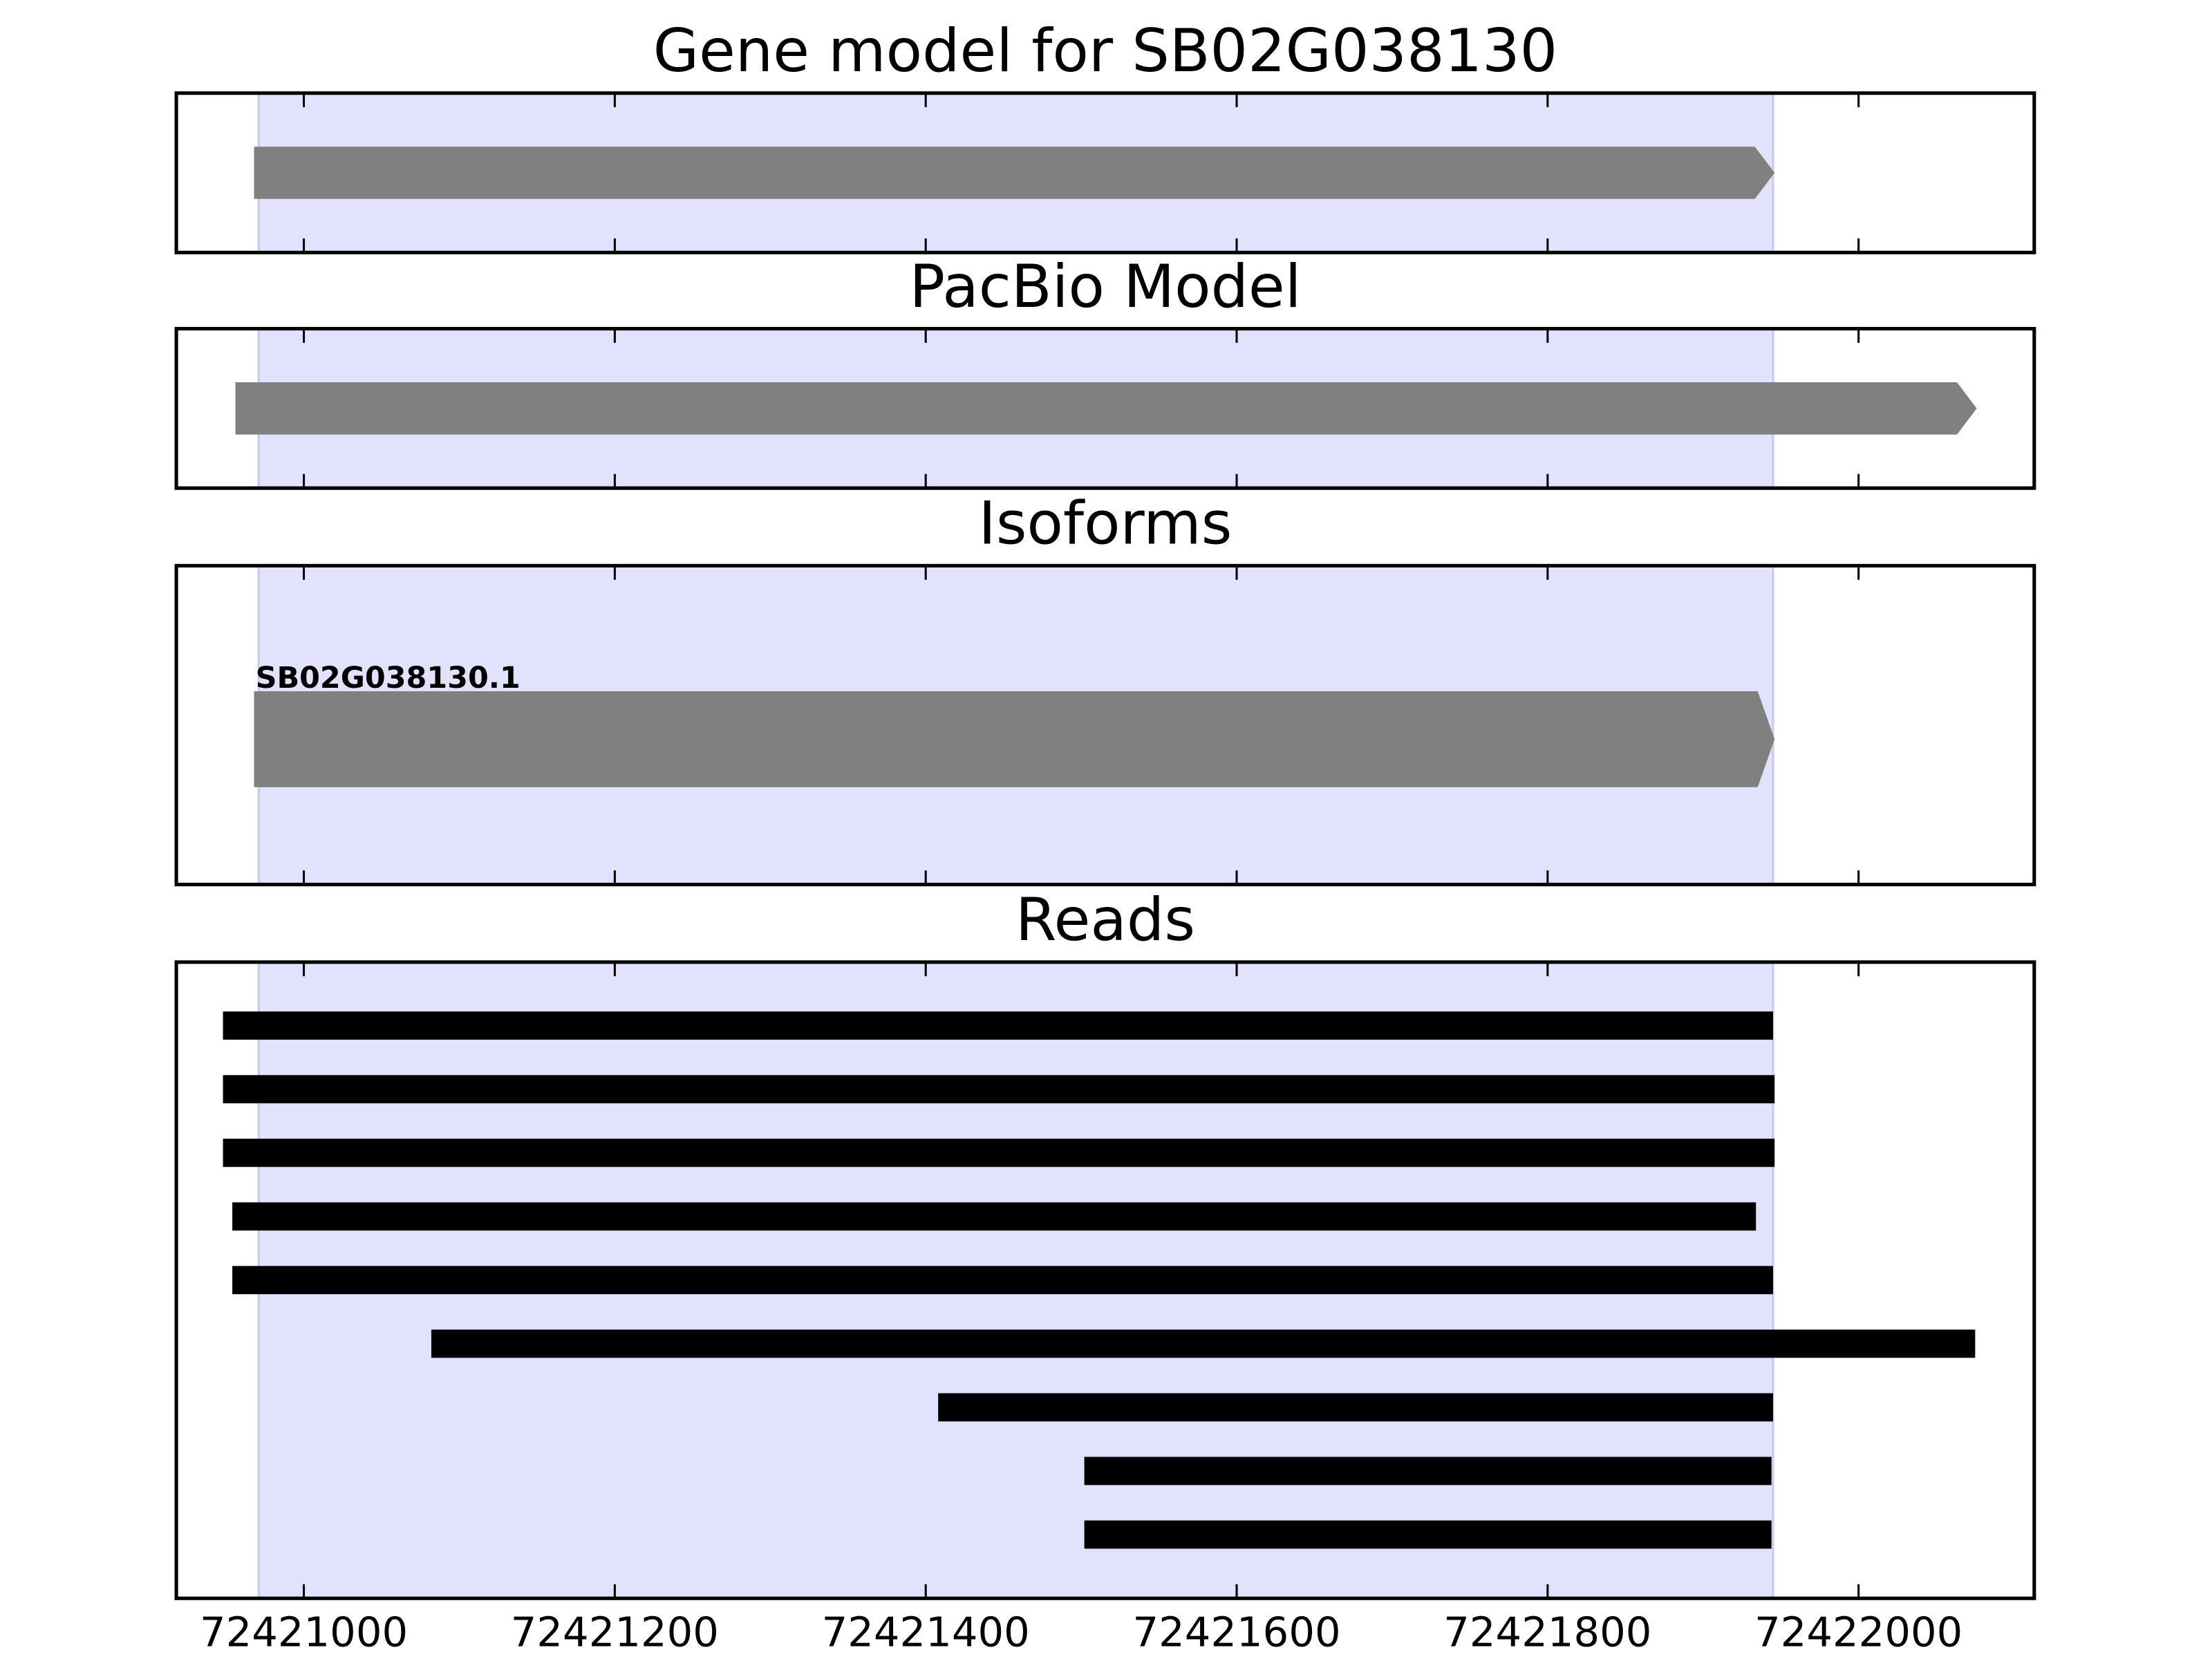  Describe the element at coordinates (304, 1632) in the screenshot. I see `x-tick-label: 72421000` at that location.